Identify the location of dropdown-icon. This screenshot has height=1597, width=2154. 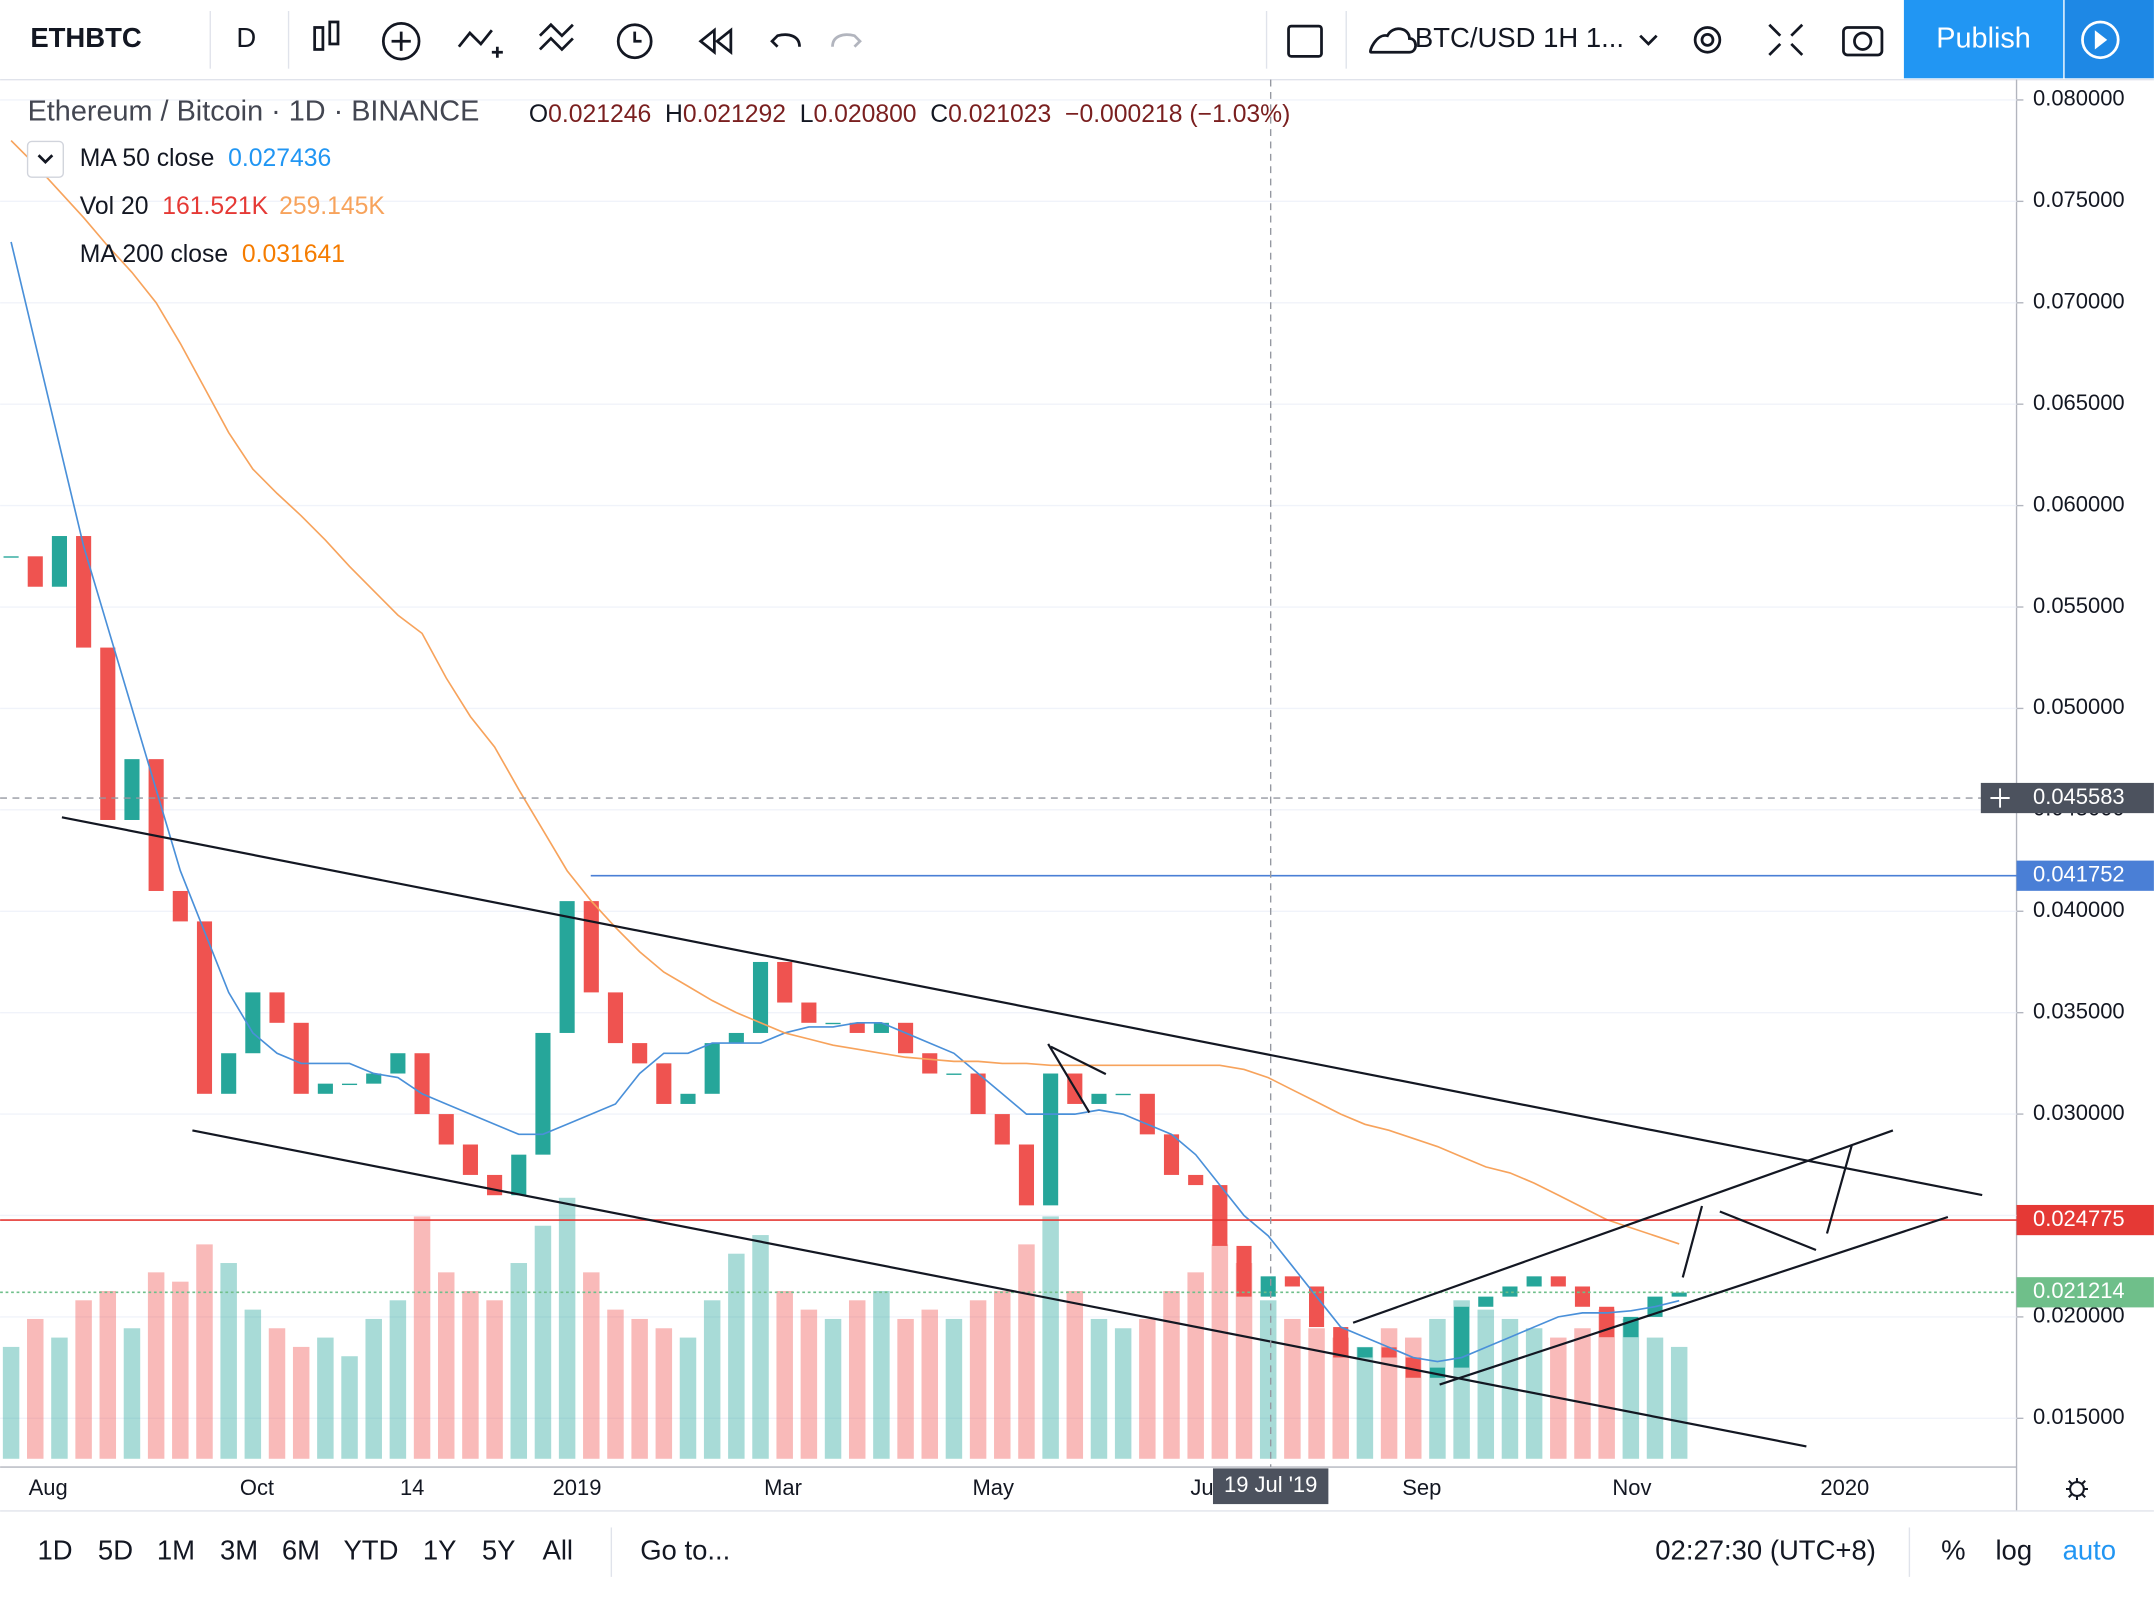
(1648, 40).